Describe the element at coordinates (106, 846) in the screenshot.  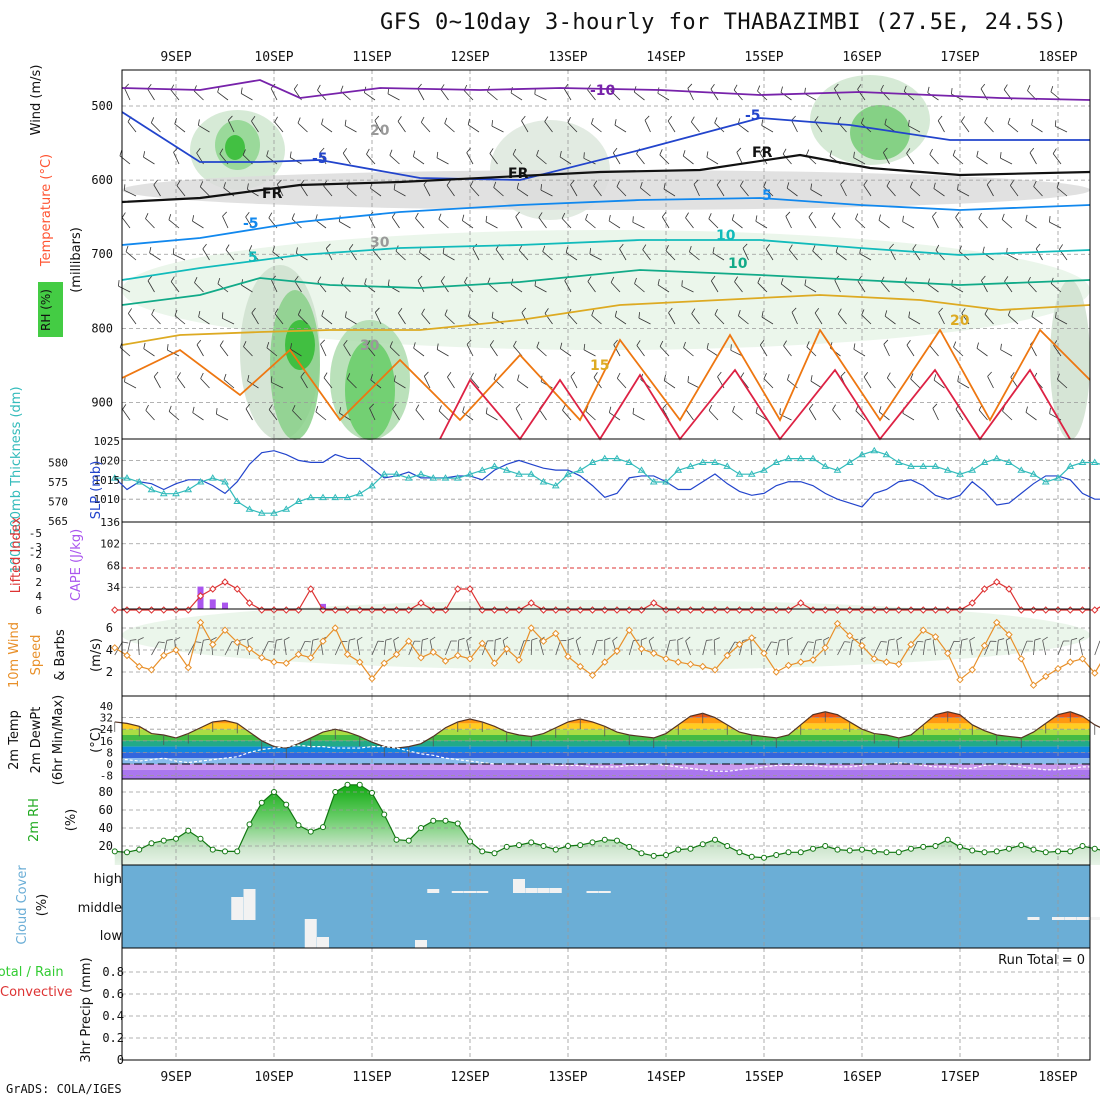
I see `rh-tick-label: 20` at that location.